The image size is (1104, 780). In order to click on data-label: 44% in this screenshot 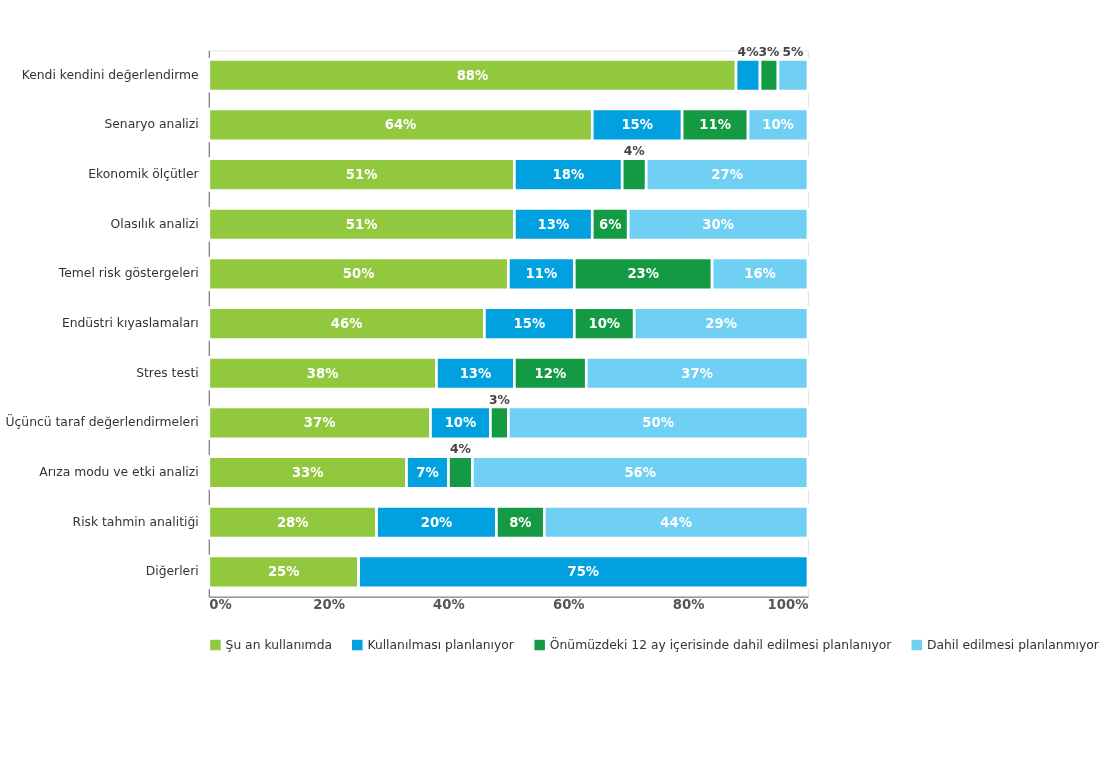, I will do `click(676, 522)`.